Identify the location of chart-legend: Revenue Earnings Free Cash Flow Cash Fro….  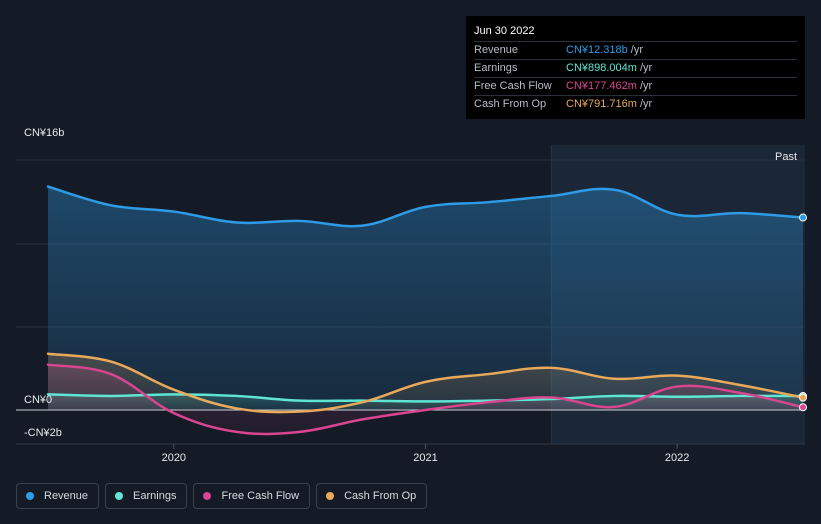
(222, 497).